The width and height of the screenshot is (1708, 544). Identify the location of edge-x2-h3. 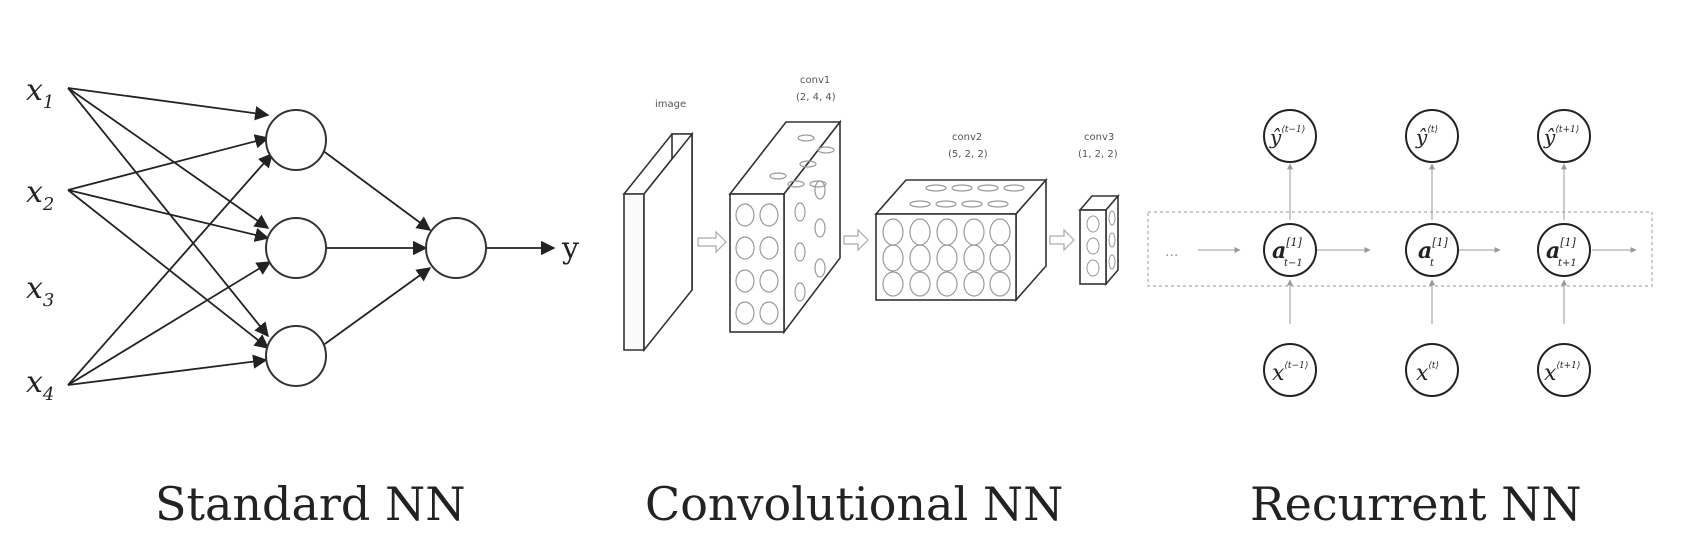
(168, 269).